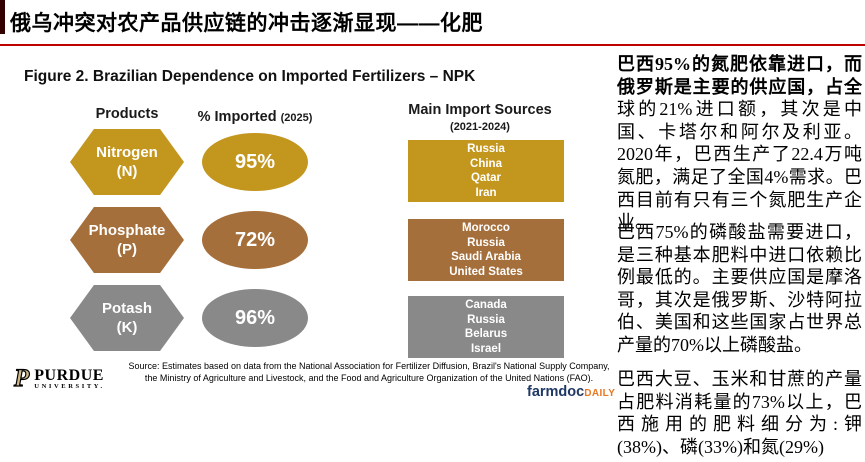  What do you see at coordinates (127, 327) in the screenshot?
I see `product-symbol: (K)` at bounding box center [127, 327].